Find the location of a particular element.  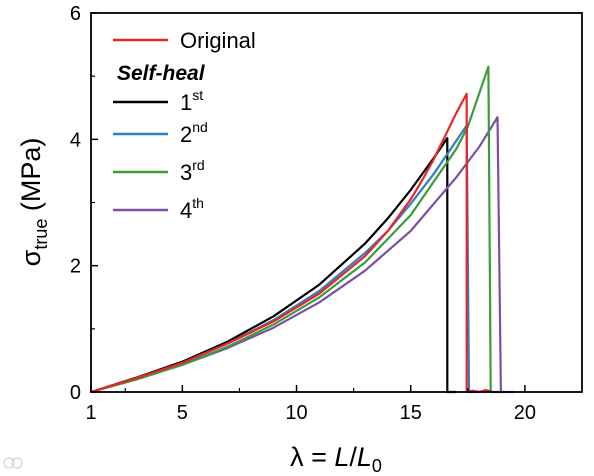

x-axis-label: λ = L/L0 is located at coordinates (336, 459).